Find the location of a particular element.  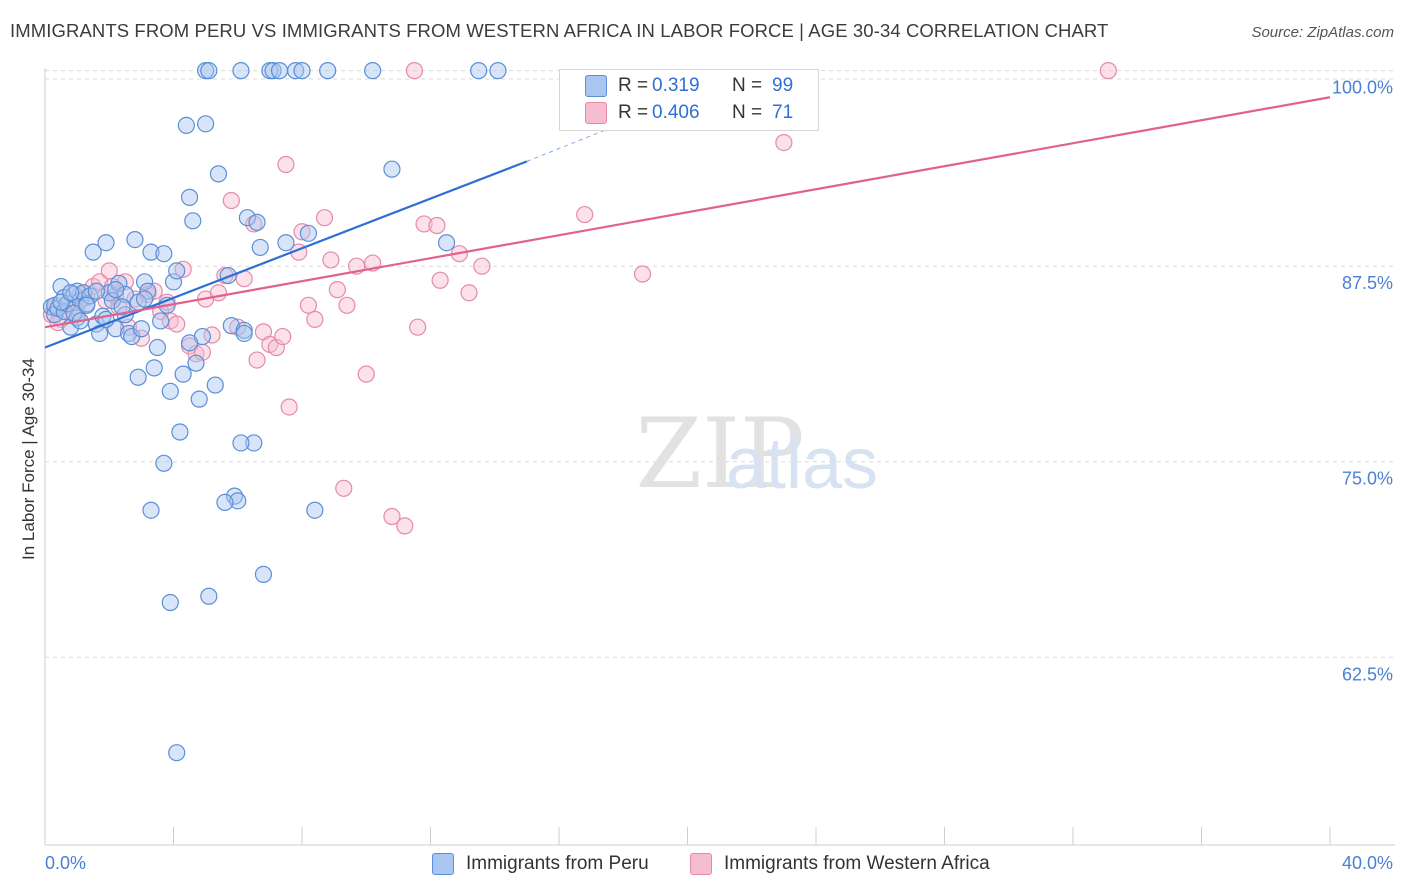

western-africa-swatch is located at coordinates (596, 113).